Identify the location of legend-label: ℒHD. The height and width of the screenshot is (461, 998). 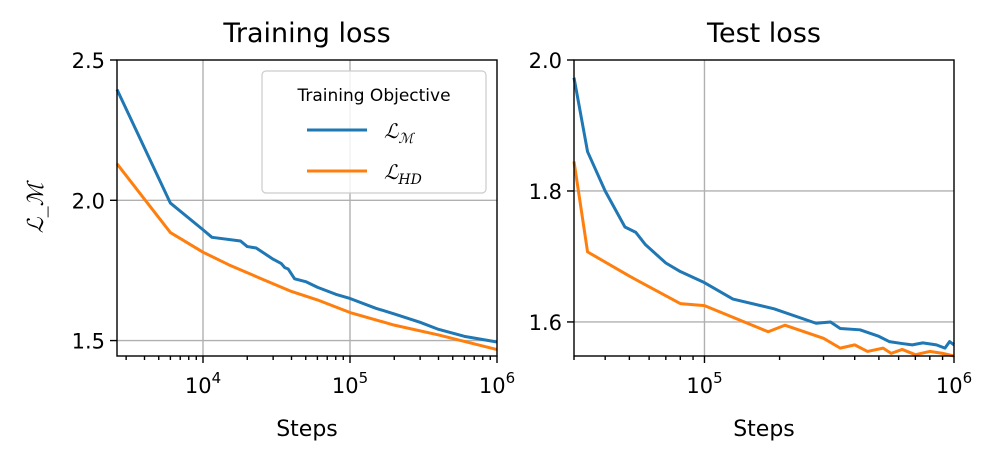
(403, 174).